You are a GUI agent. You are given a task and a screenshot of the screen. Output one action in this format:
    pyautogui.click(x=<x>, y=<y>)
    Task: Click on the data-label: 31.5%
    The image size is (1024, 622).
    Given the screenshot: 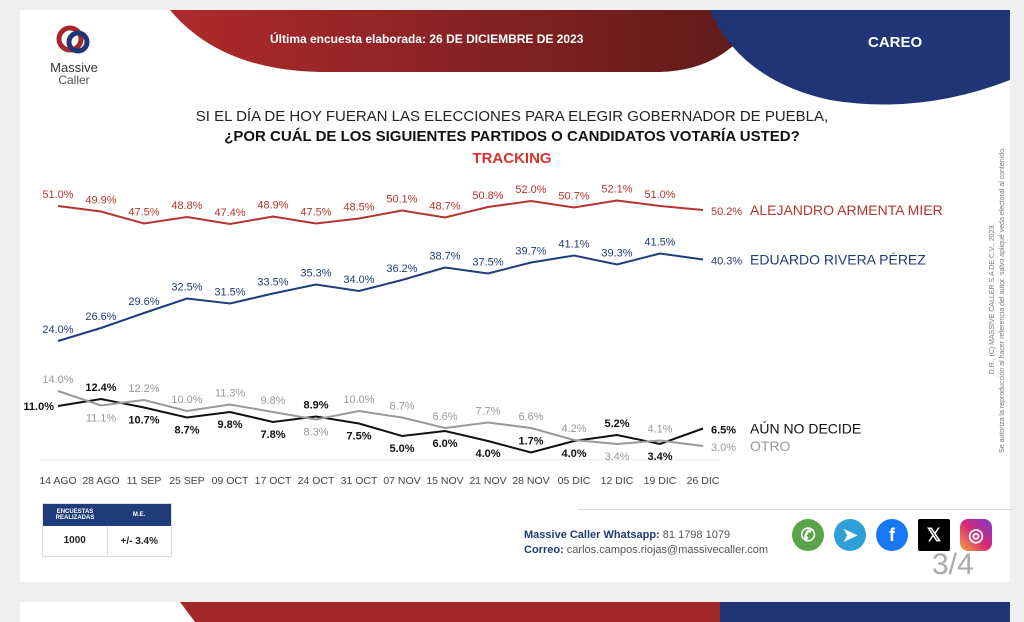 What is the action you would take?
    pyautogui.click(x=229, y=293)
    